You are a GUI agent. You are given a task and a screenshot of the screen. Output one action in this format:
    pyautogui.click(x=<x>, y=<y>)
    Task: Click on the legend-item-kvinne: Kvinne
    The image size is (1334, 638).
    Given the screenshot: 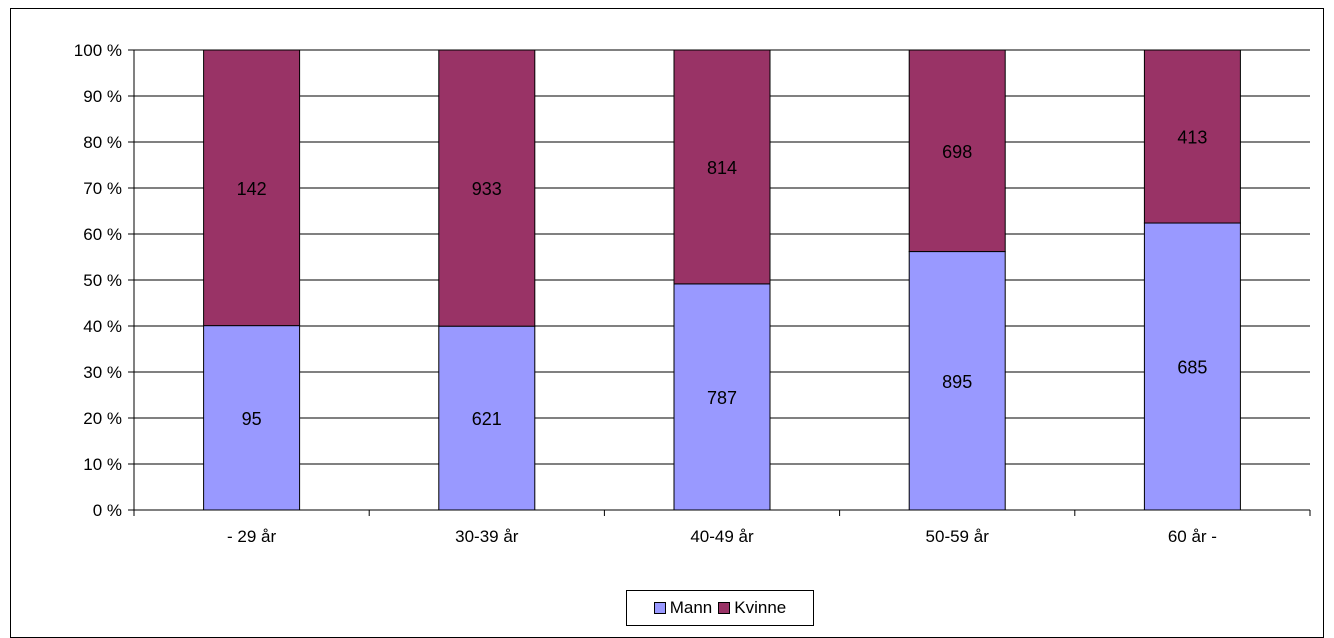 What is the action you would take?
    pyautogui.click(x=752, y=608)
    